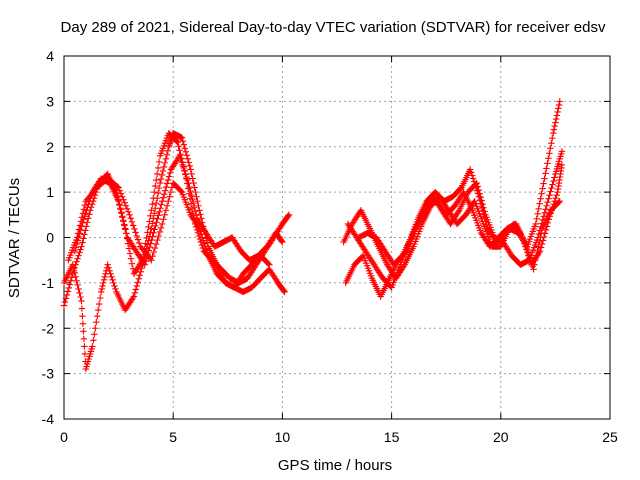  What do you see at coordinates (173, 437) in the screenshot?
I see `x-tick-label: 5` at bounding box center [173, 437].